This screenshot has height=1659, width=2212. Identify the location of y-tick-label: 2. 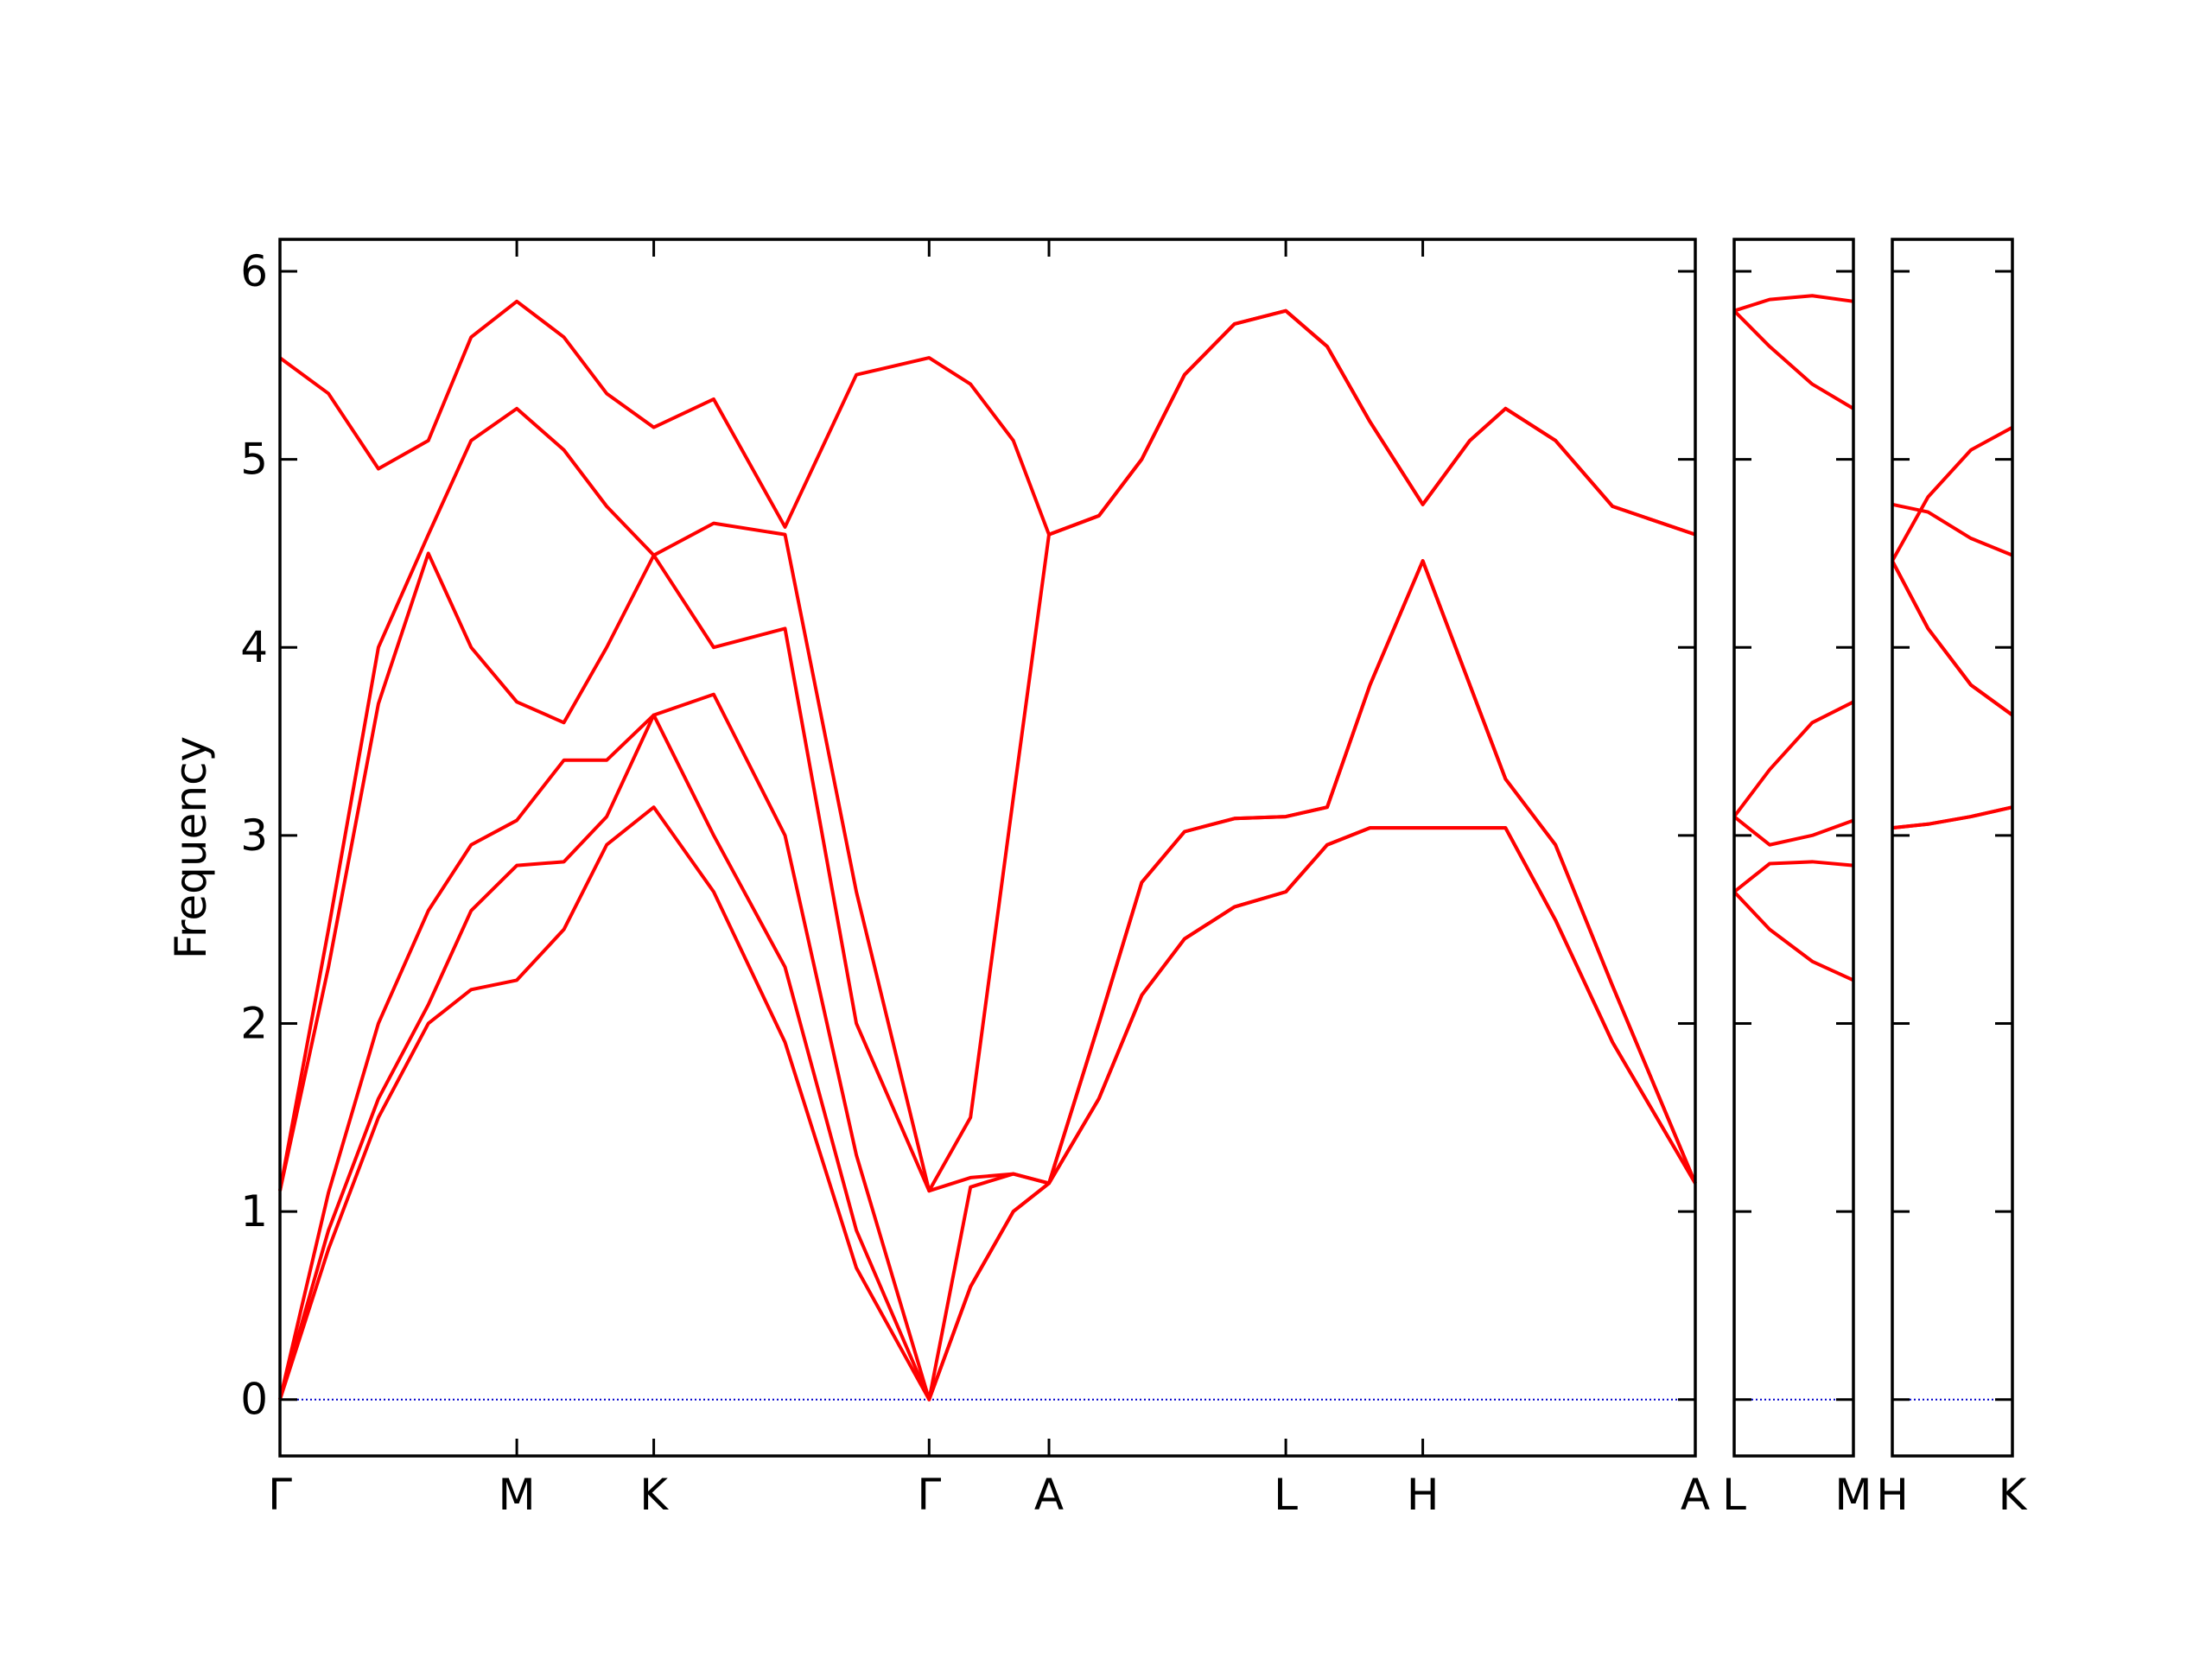
(254, 1023).